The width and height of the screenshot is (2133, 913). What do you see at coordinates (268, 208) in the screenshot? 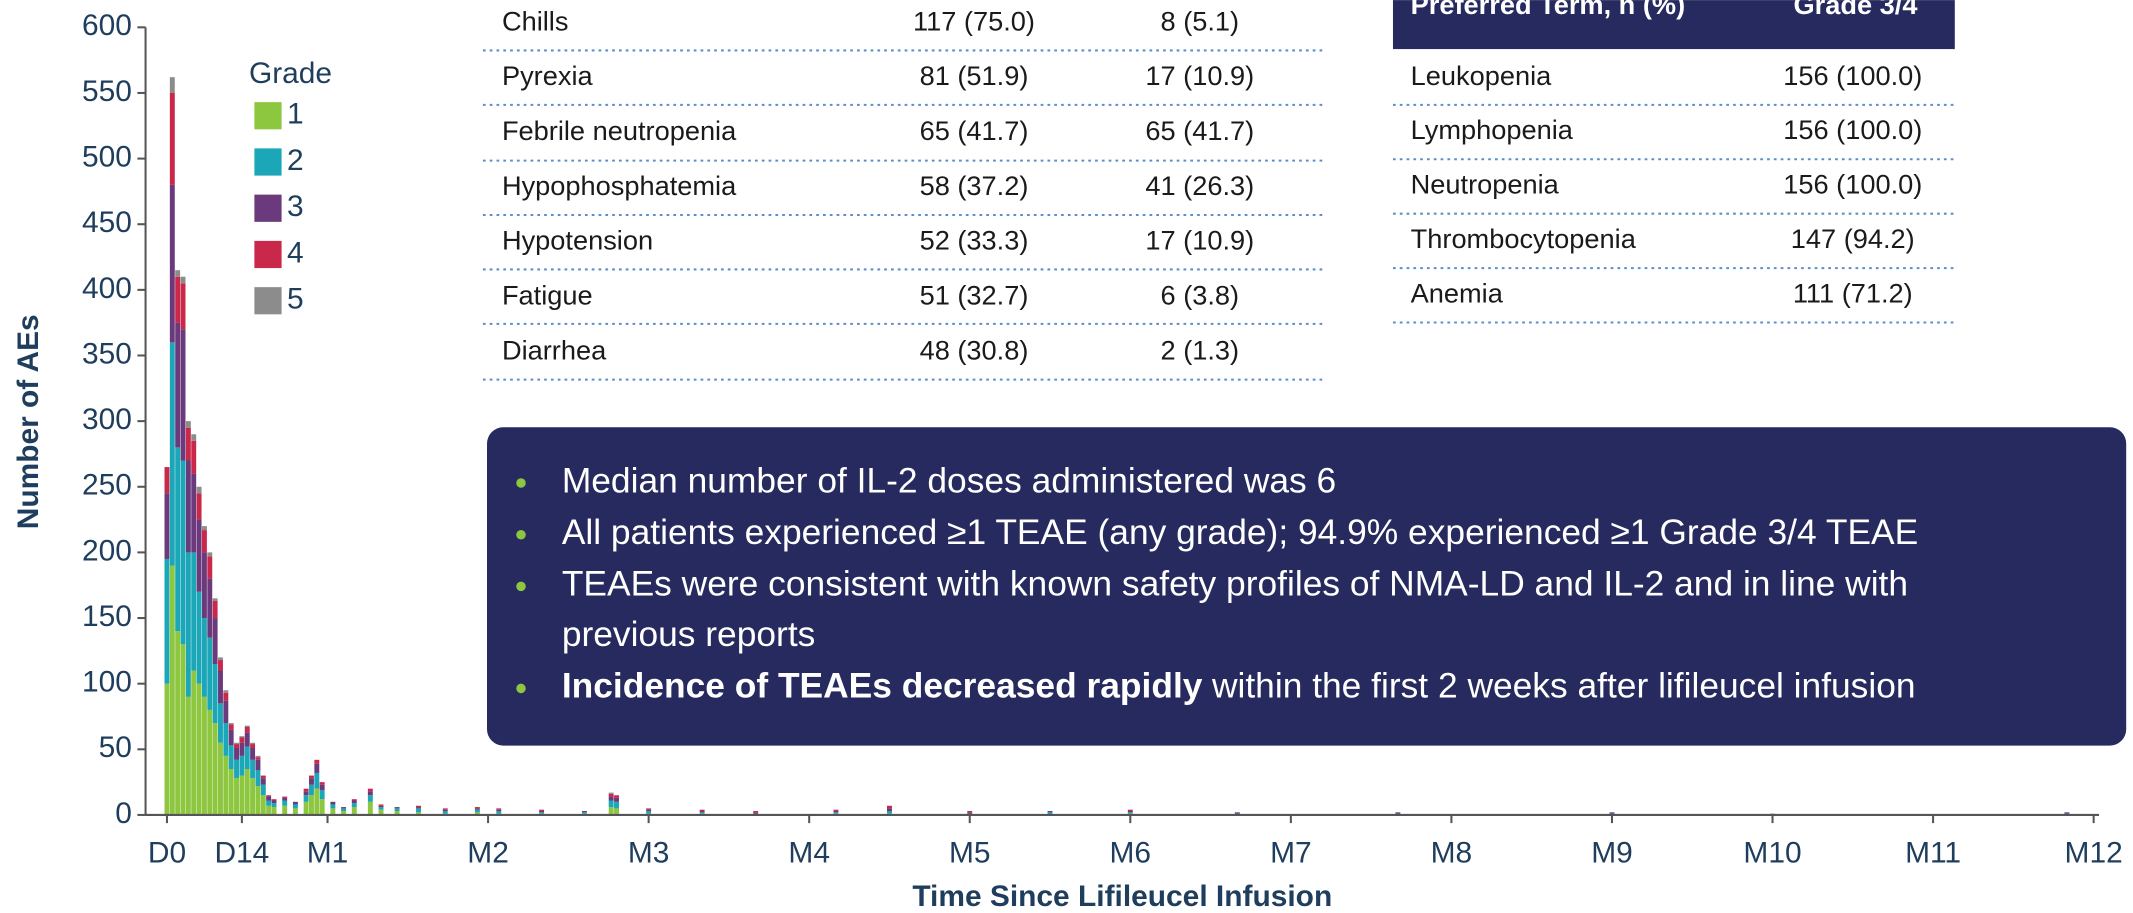
I see `legend-swatch` at bounding box center [268, 208].